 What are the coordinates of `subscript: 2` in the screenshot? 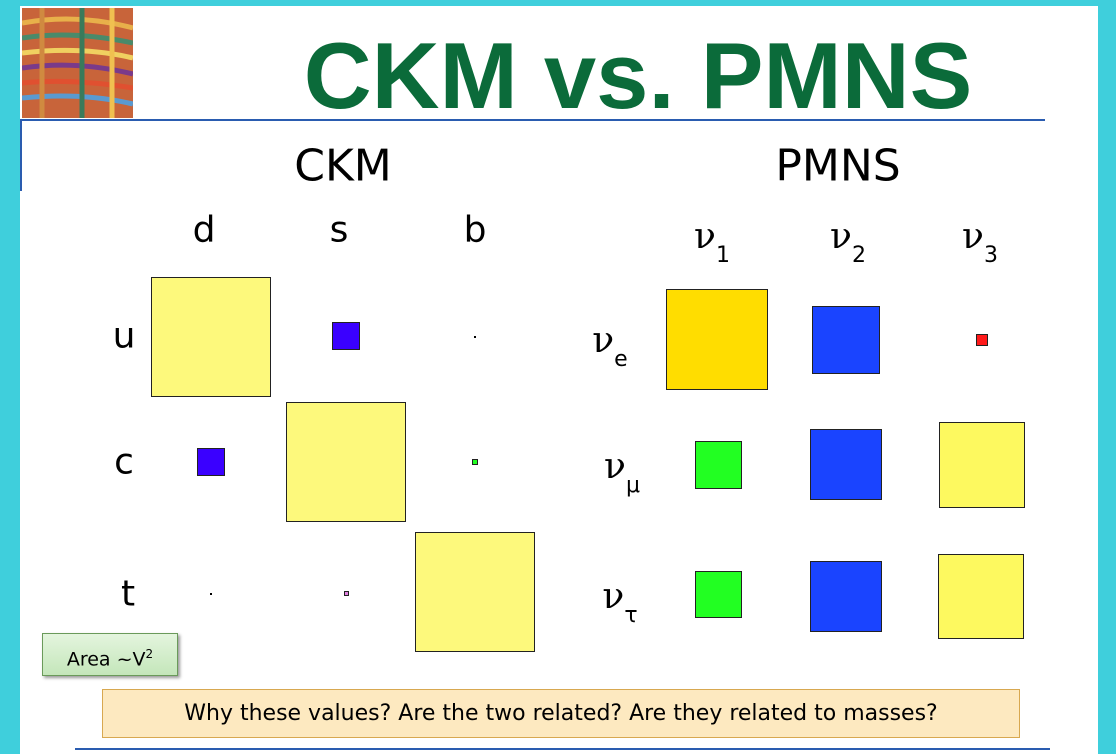 It's located at (858, 255).